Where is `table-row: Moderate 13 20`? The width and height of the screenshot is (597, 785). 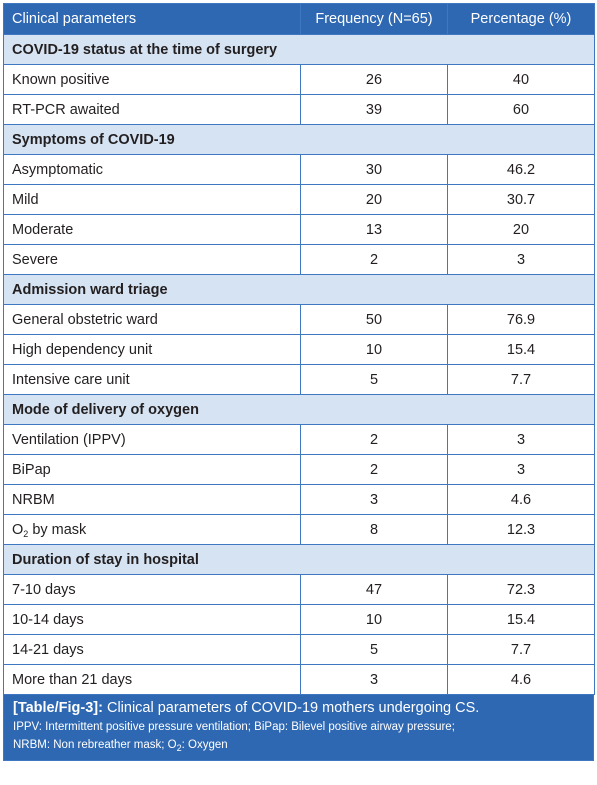
table-row: Moderate 13 20 is located at coordinates (299, 229).